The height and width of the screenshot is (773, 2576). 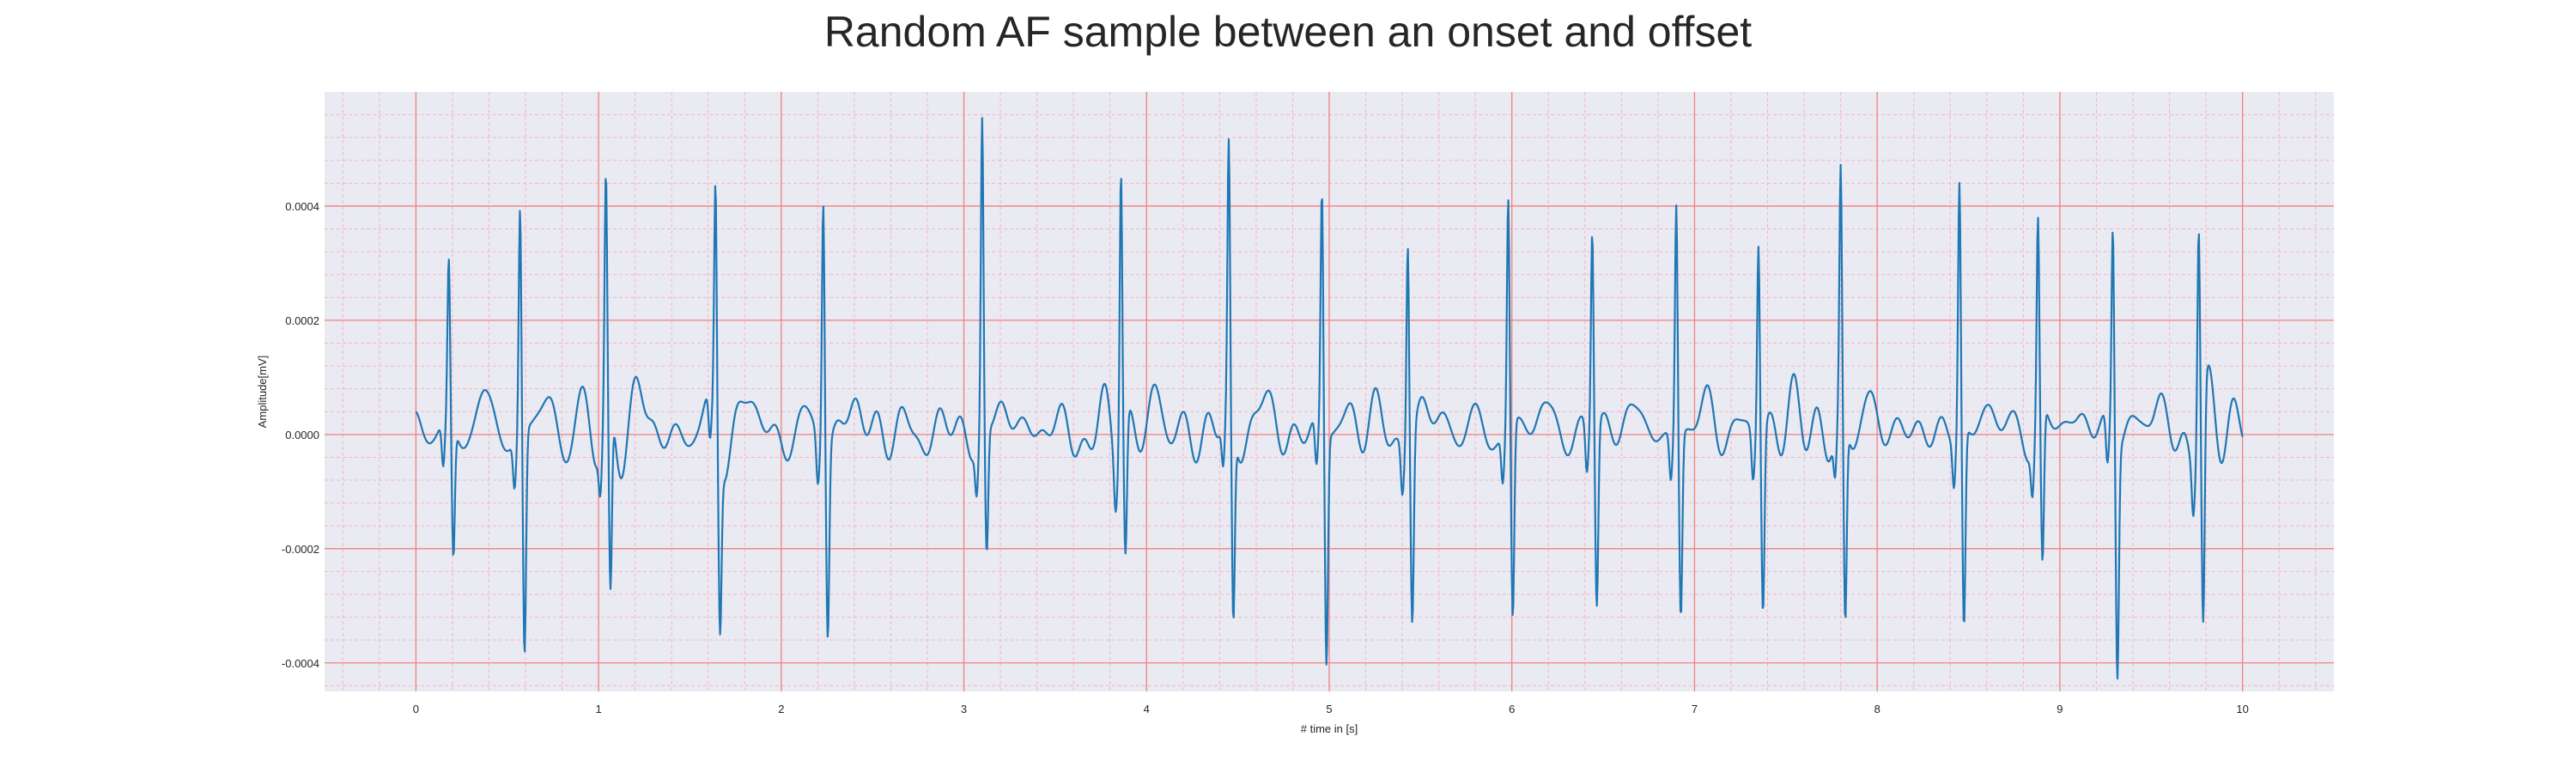 I want to click on x-axis-ticks: 0 1 2 3 4 5 6 7 8 9 10, so click(x=1331, y=709).